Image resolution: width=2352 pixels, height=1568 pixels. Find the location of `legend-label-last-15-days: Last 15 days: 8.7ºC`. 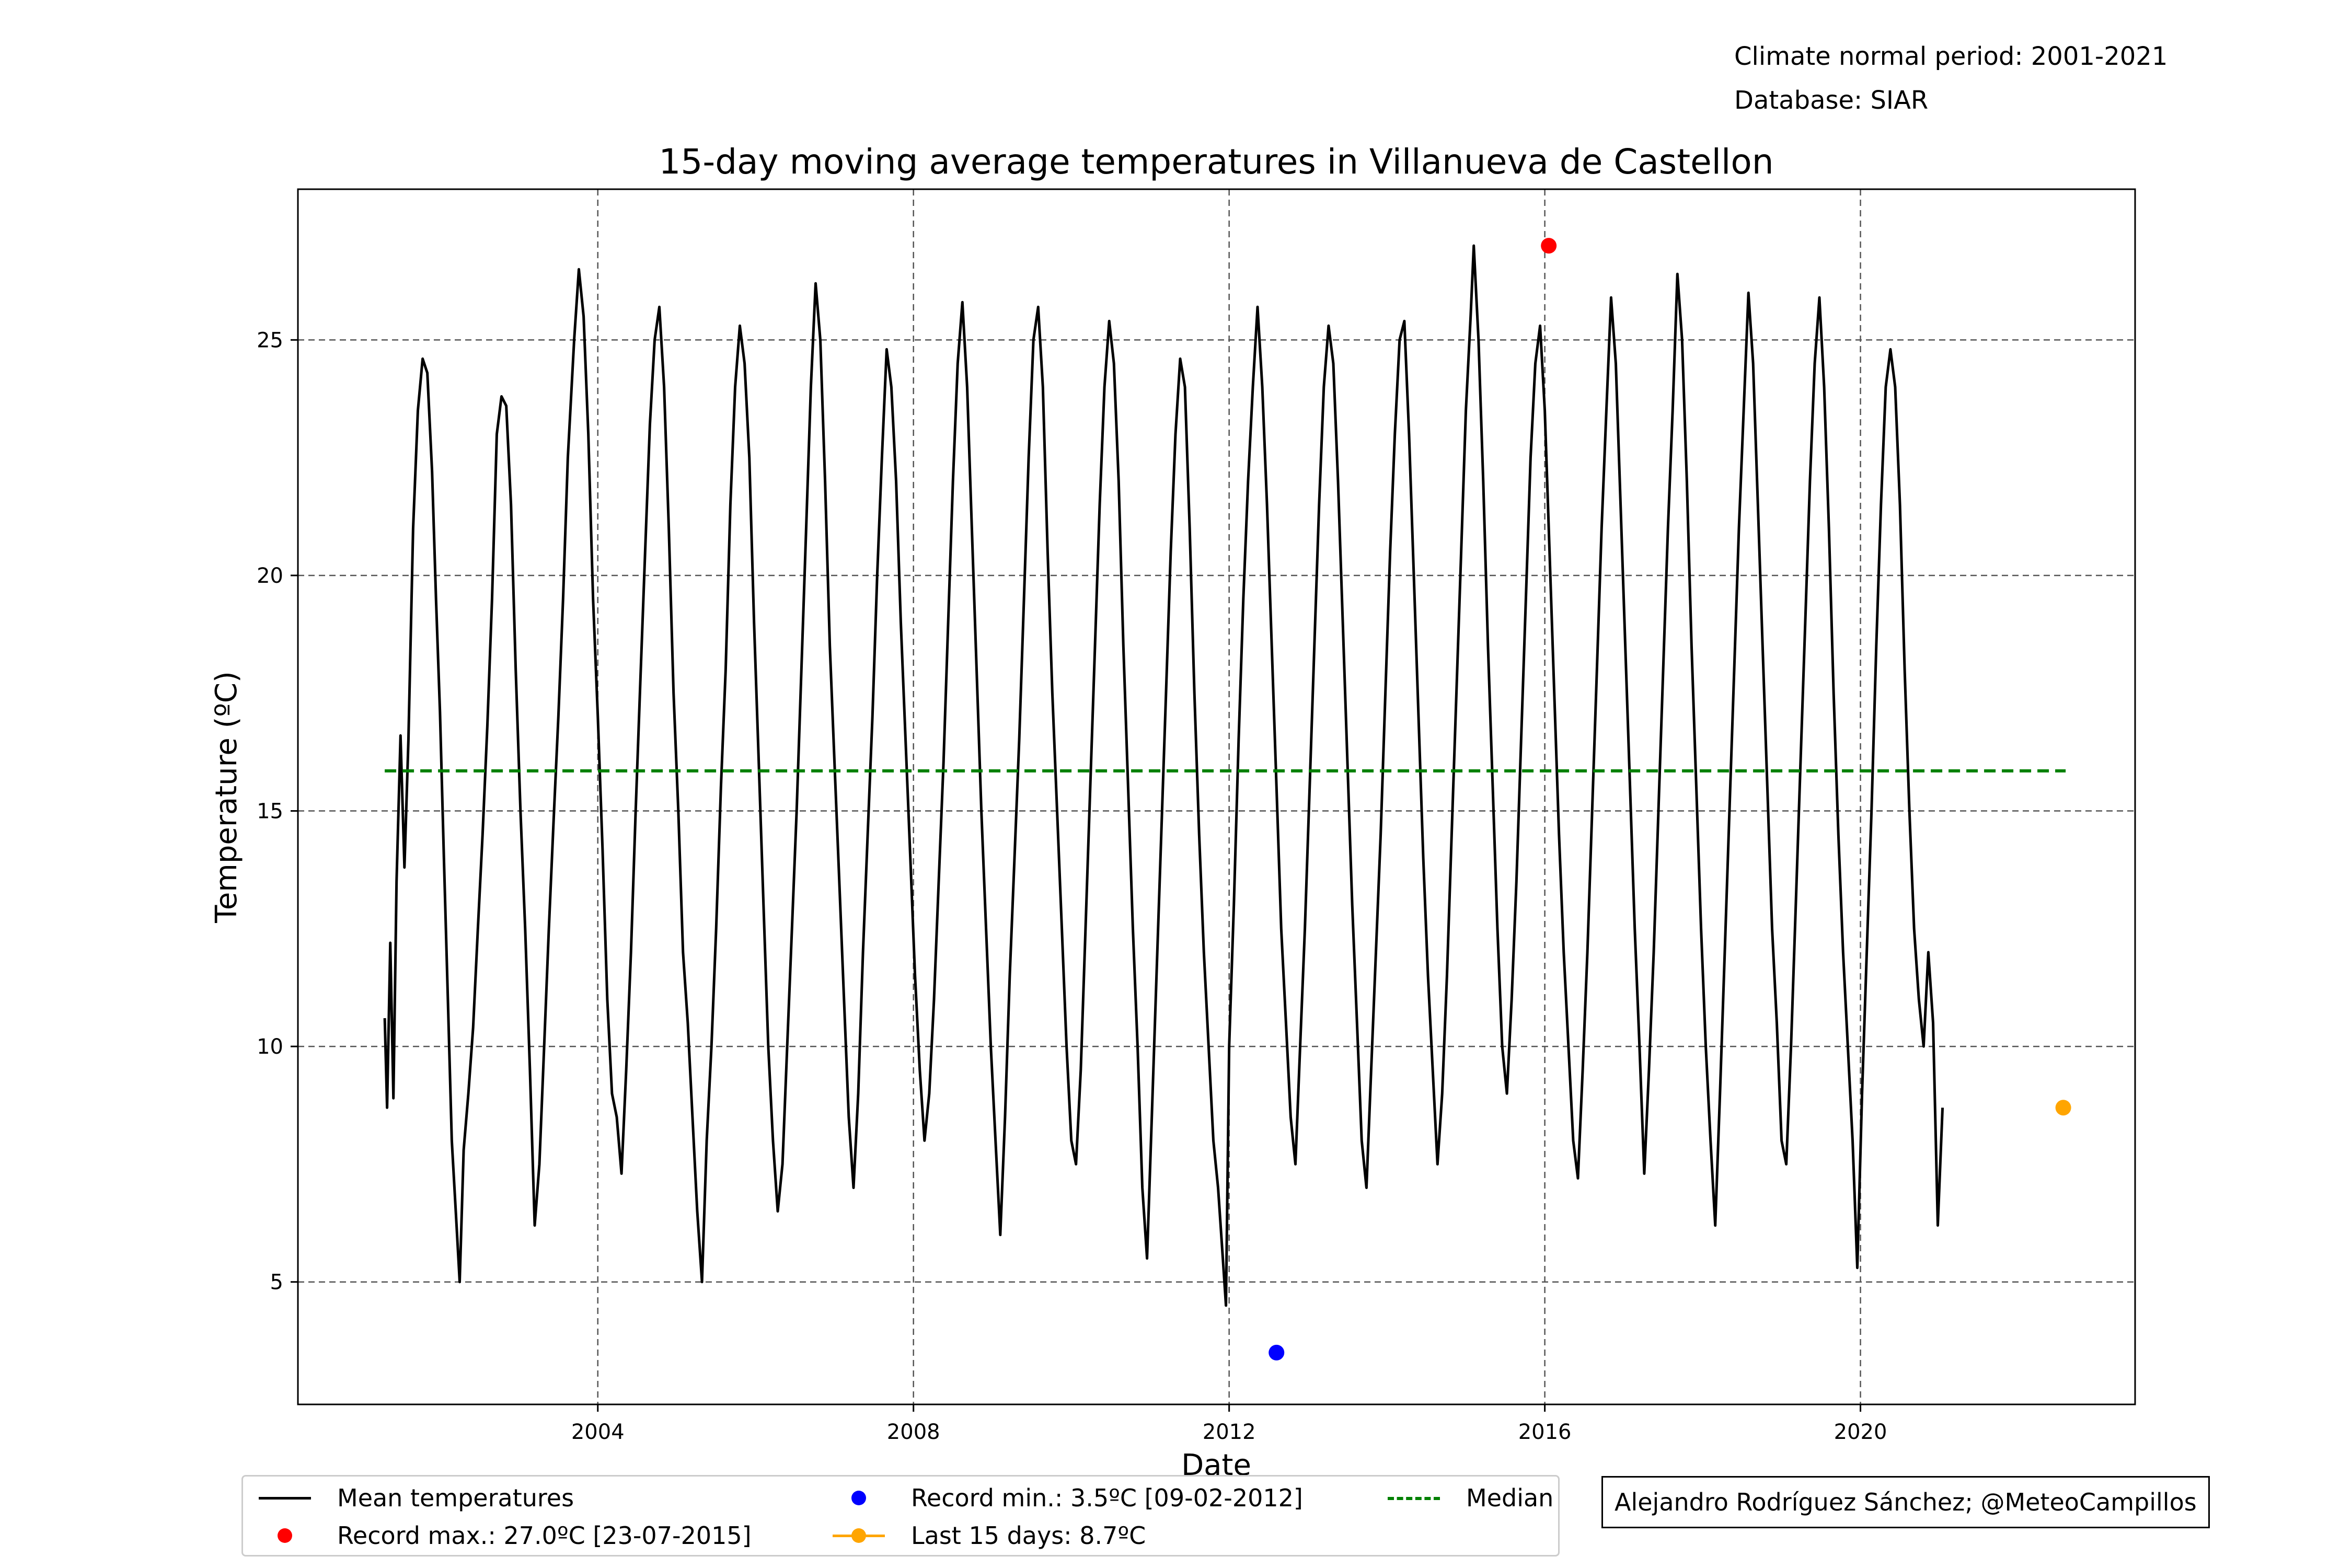

legend-label-last-15-days: Last 15 days: 8.7ºC is located at coordinates (1028, 1535).